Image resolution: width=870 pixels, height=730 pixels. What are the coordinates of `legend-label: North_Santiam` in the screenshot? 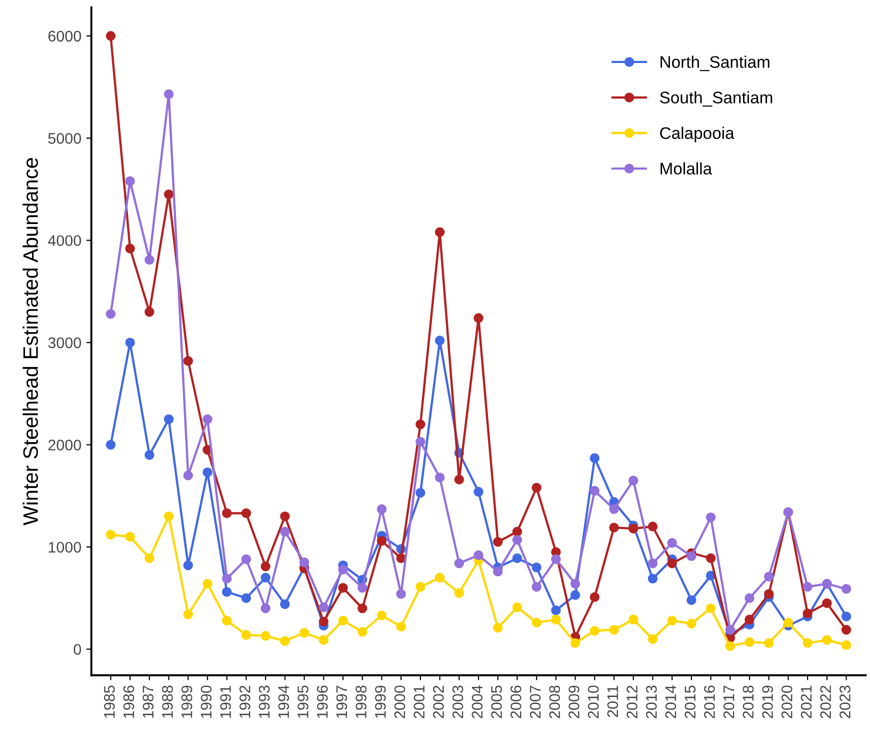 It's located at (715, 64).